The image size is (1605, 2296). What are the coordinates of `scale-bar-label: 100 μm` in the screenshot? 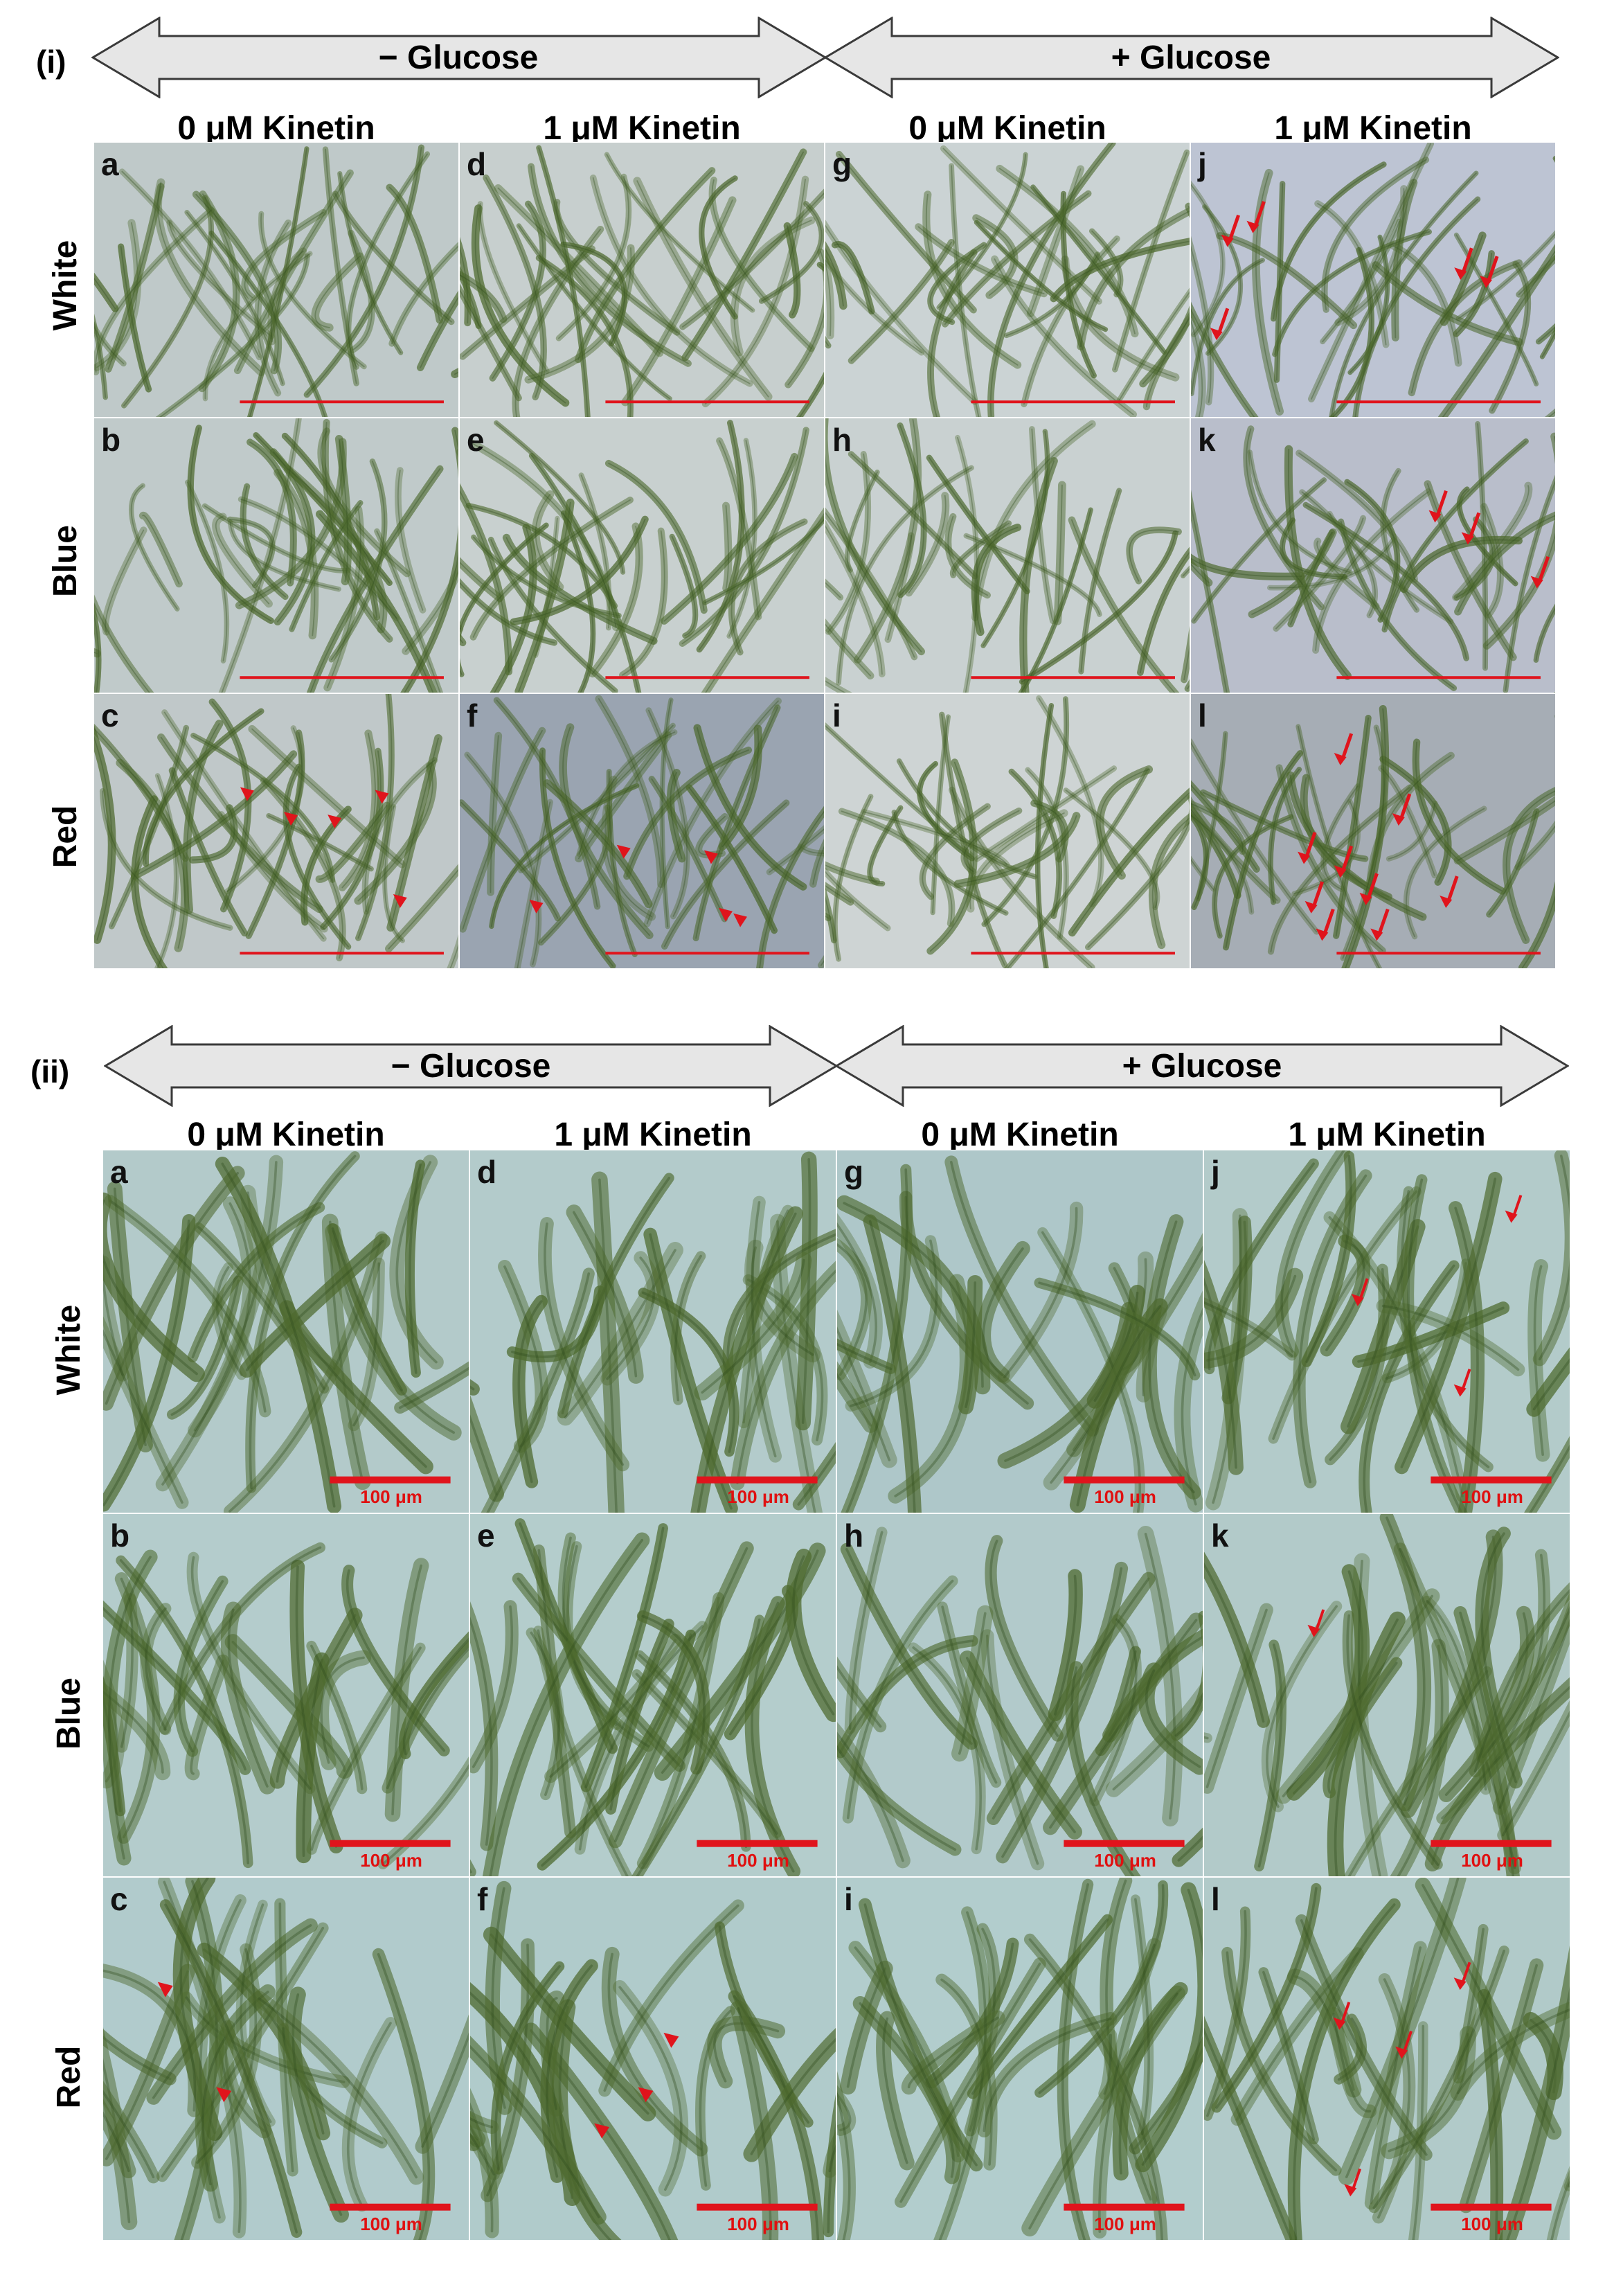 It's located at (1125, 1496).